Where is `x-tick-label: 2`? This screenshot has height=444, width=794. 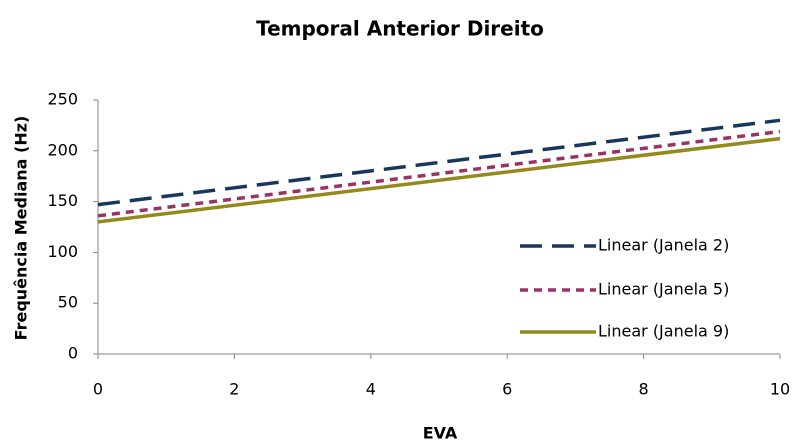 x-tick-label: 2 is located at coordinates (234, 389).